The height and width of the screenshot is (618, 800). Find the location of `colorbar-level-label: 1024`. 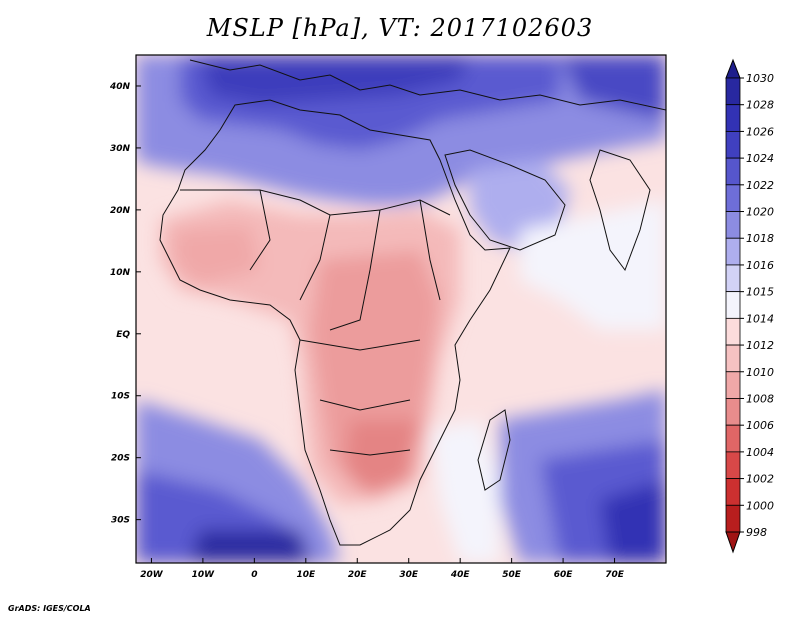

colorbar-level-label: 1024 is located at coordinates (760, 158).